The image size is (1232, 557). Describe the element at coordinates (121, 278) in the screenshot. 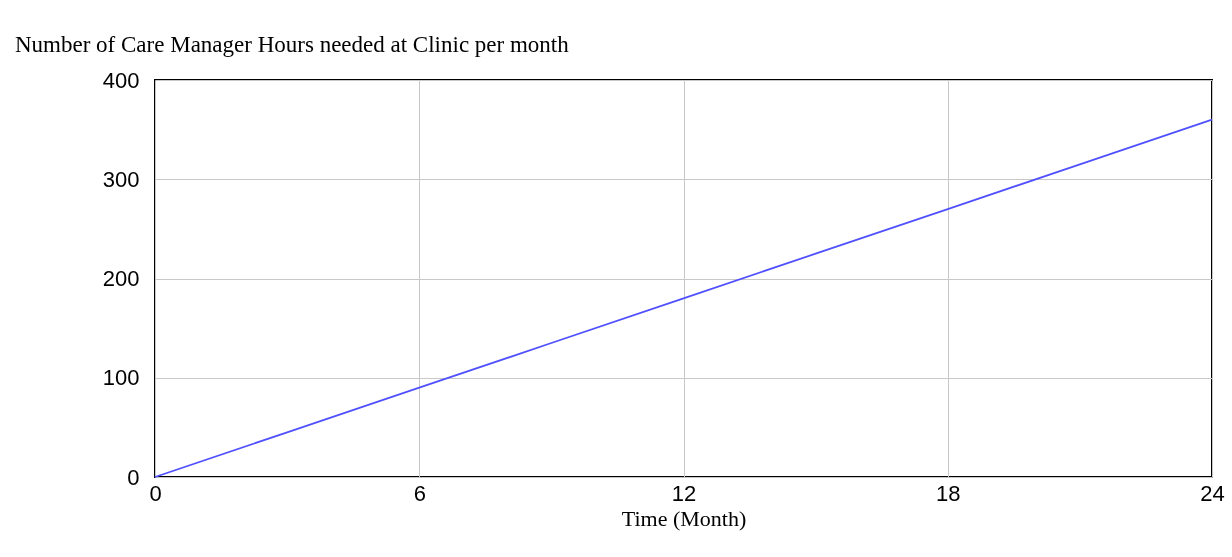

I see `y-tick-label: 200` at that location.